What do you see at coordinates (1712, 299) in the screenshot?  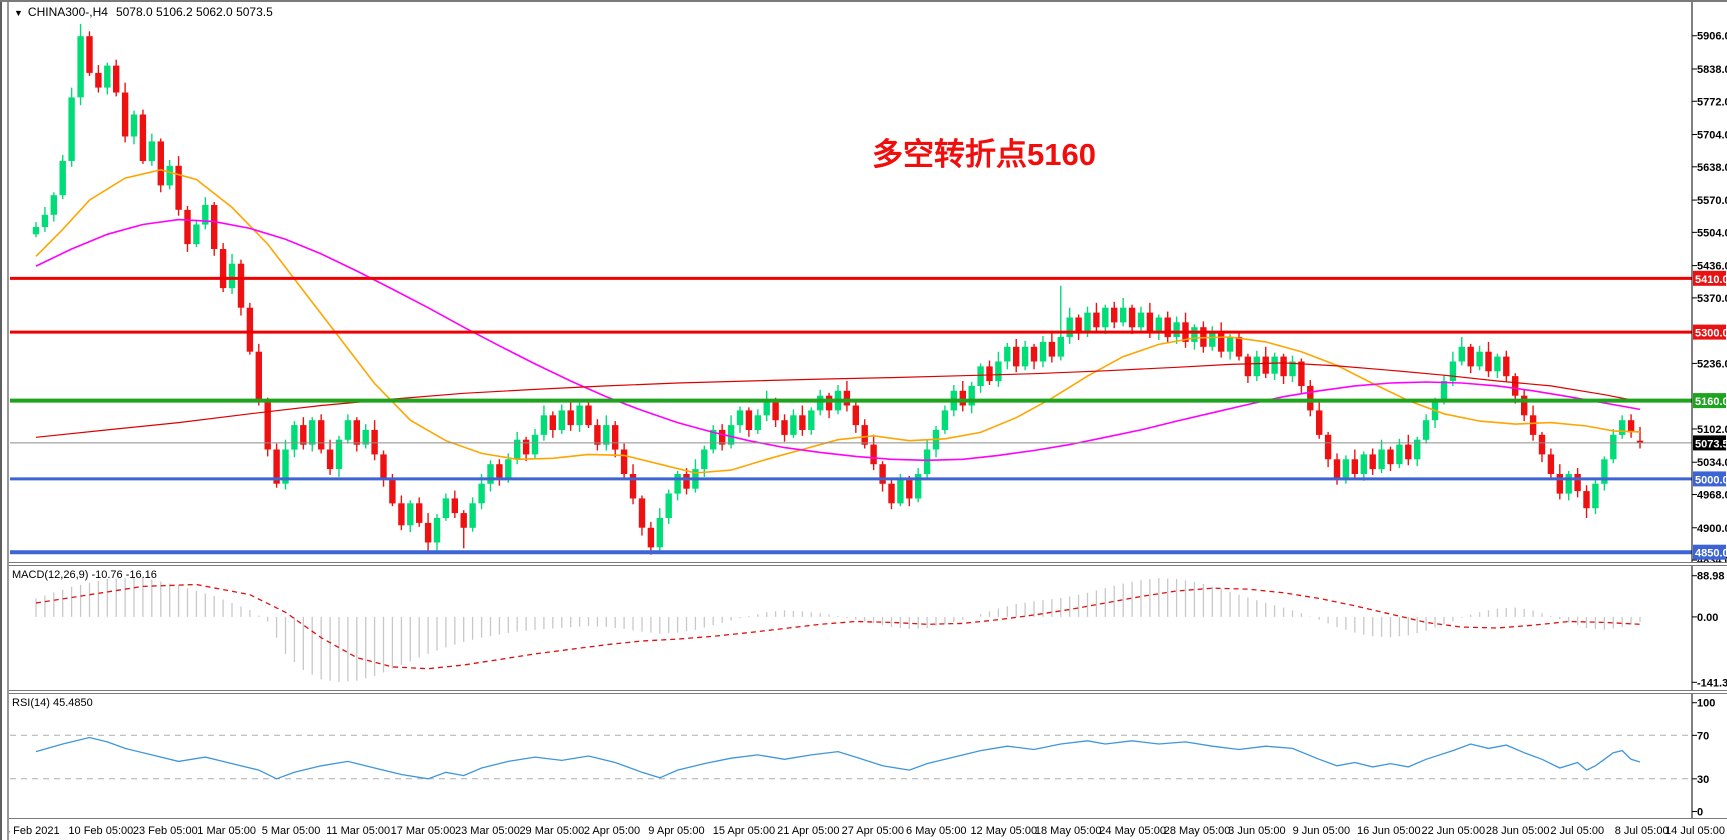 I see `axis-tick-label: 5370.0` at bounding box center [1712, 299].